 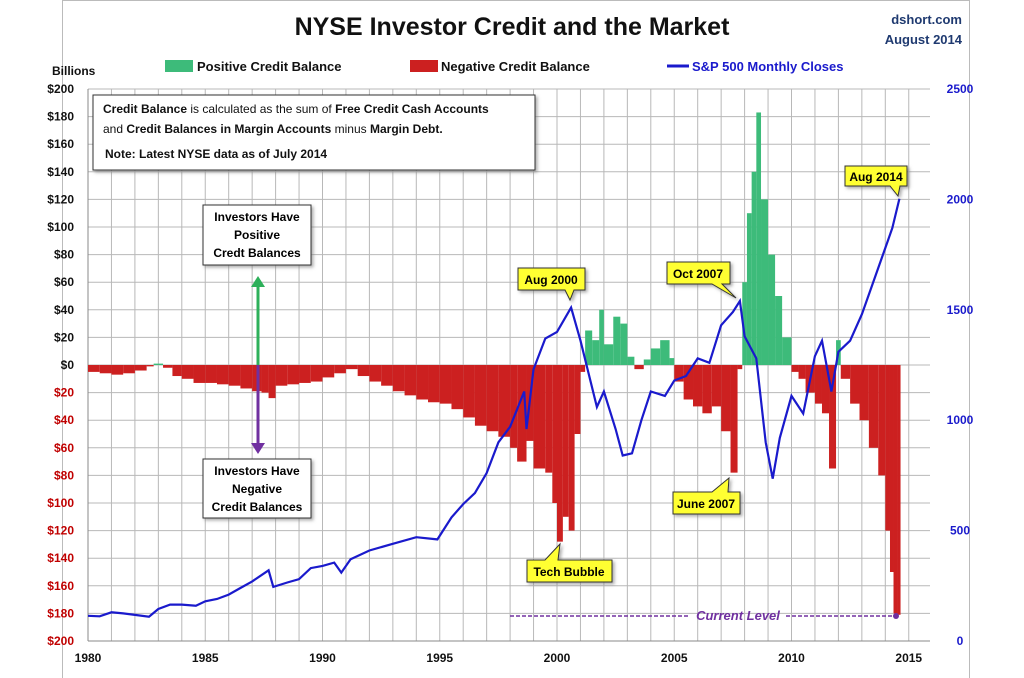 I want to click on arrow-up-head, so click(x=258, y=281).